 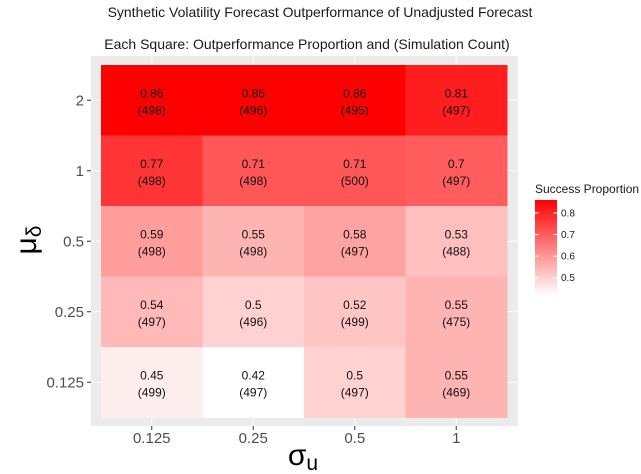 What do you see at coordinates (73, 241) in the screenshot?
I see `y-tick-label: 0.5` at bounding box center [73, 241].